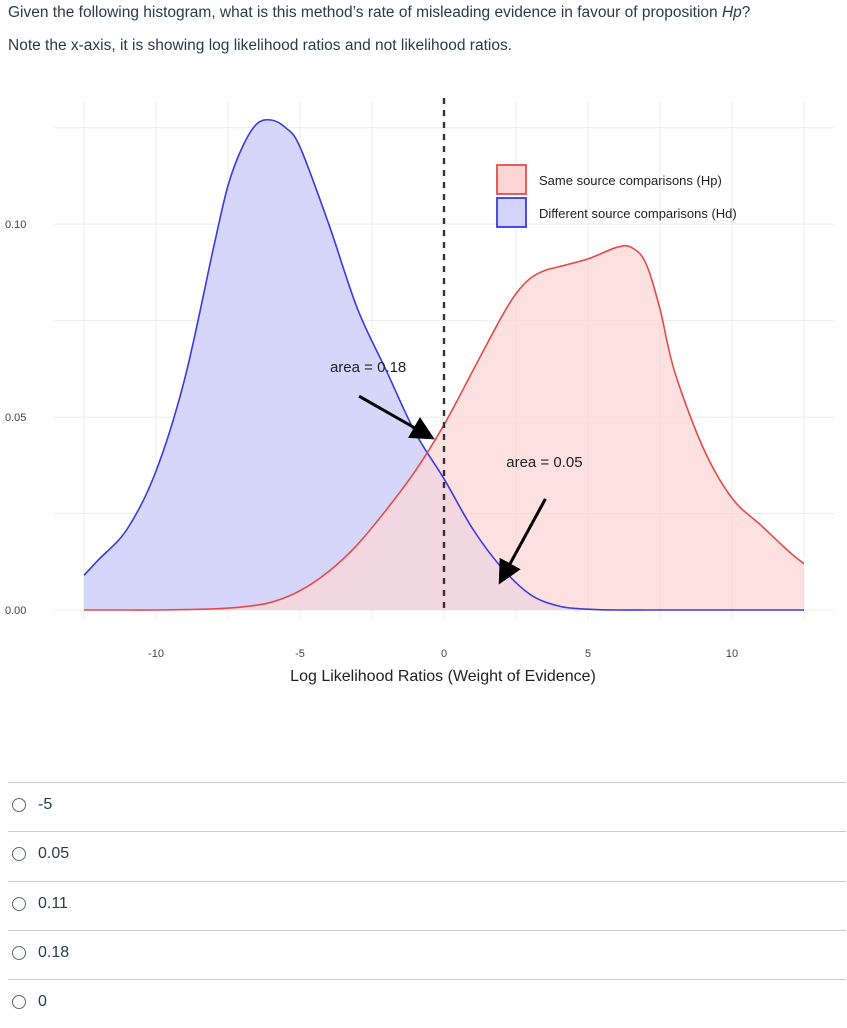 The height and width of the screenshot is (1028, 847). I want to click on answer-choice-5: 0, so click(427, 1003).